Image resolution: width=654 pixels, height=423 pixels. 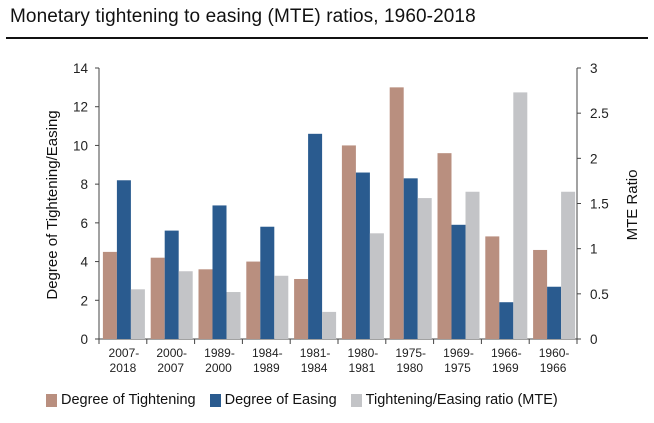 I want to click on y2-tick-label: 3, so click(x=594, y=68).